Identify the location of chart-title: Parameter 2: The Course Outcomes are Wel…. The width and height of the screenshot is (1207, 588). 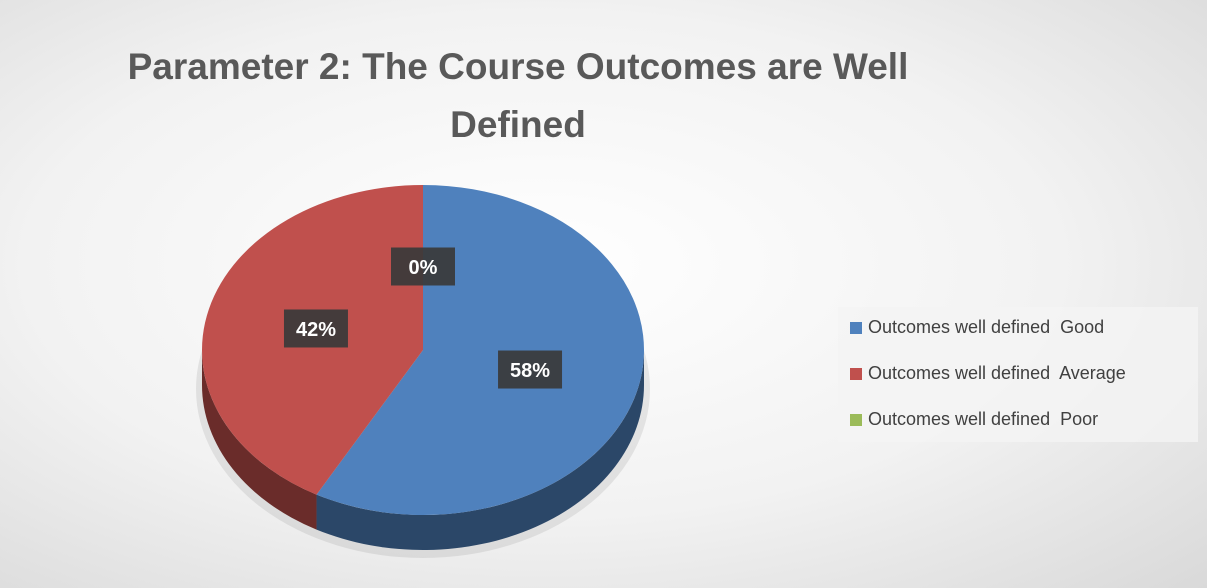
(518, 95).